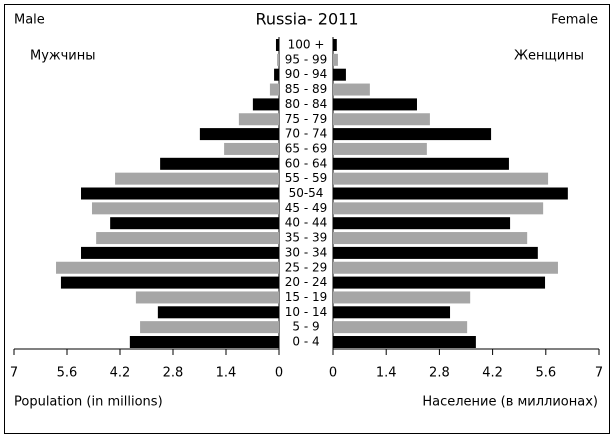 The height and width of the screenshot is (442, 614). What do you see at coordinates (29, 20) in the screenshot?
I see `left-label: Male` at bounding box center [29, 20].